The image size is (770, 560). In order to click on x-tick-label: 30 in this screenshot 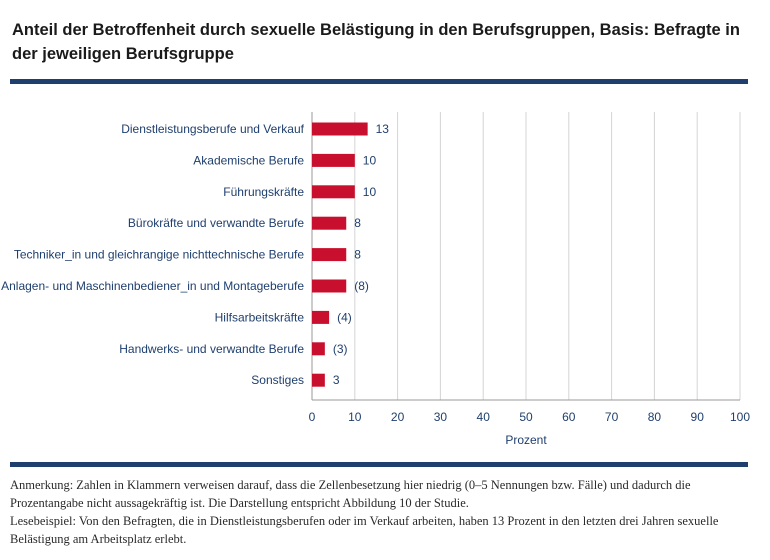, I will do `click(441, 417)`.